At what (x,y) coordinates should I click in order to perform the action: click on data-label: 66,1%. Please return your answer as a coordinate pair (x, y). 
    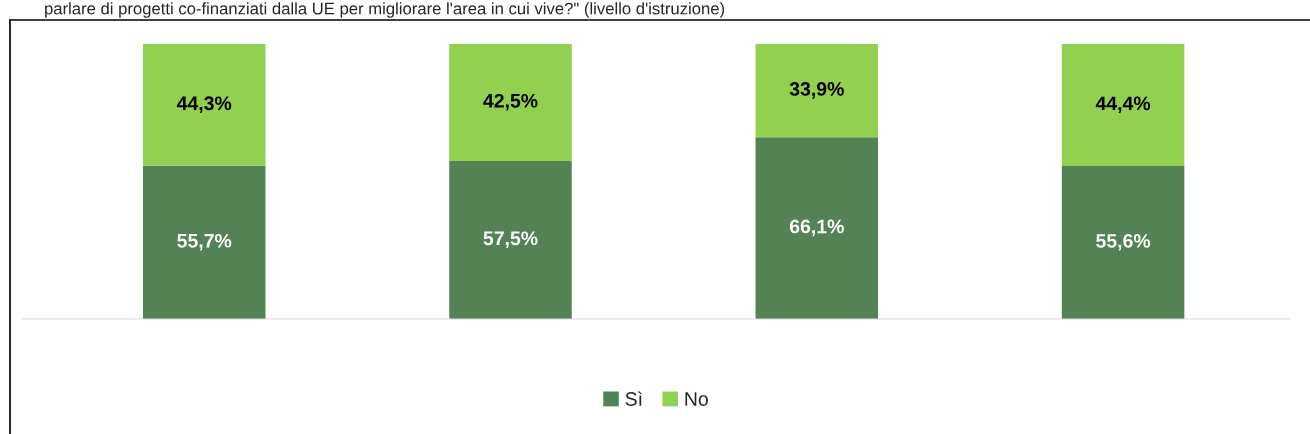
    Looking at the image, I should click on (816, 228).